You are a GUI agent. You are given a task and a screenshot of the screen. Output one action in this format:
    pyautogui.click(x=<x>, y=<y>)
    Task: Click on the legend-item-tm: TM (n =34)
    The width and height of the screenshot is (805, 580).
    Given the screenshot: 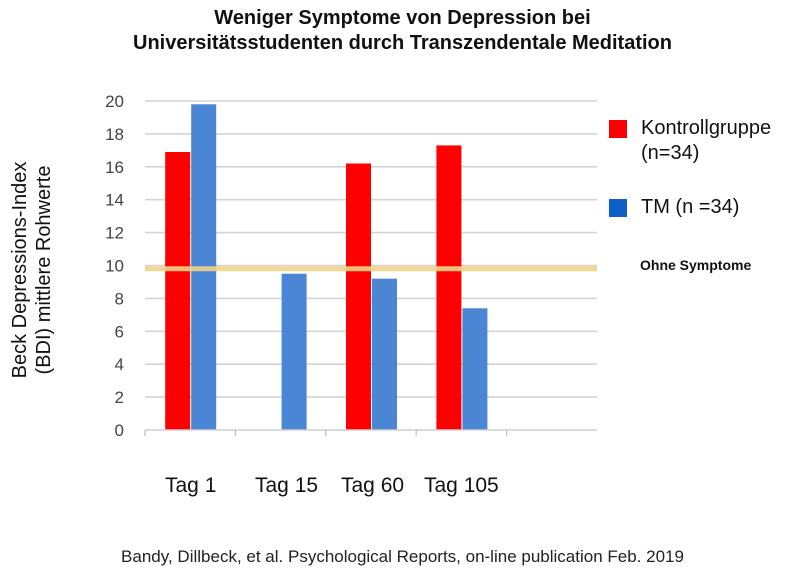 What is the action you would take?
    pyautogui.click(x=674, y=207)
    